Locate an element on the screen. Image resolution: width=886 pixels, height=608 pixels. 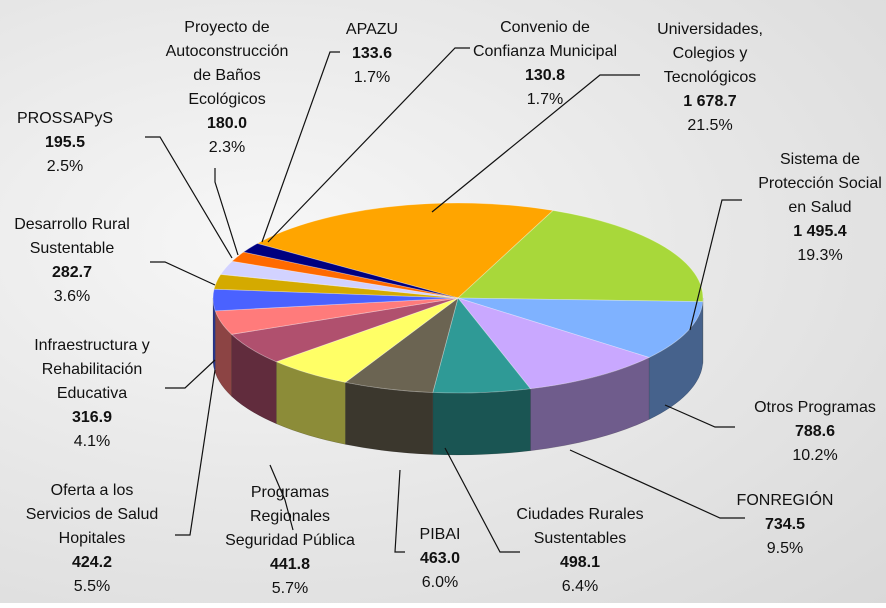
percent-label: 5.7% is located at coordinates (290, 588).